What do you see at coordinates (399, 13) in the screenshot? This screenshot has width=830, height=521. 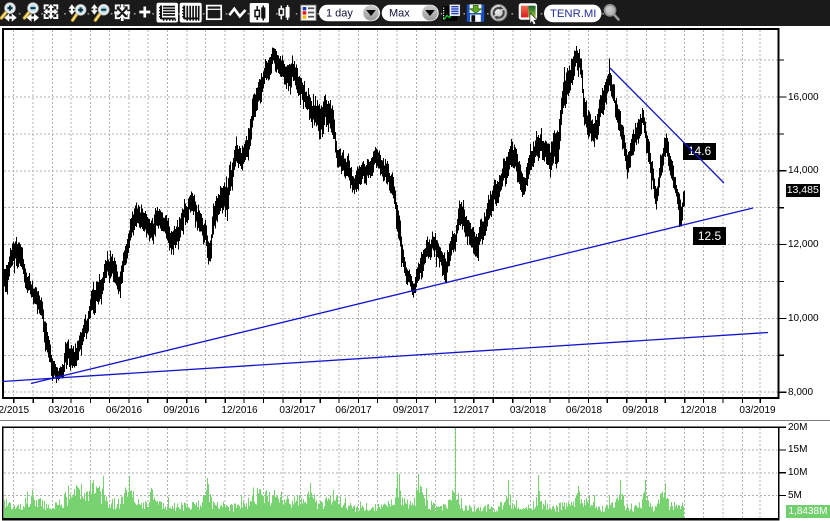 I see `svg-text: Max` at bounding box center [399, 13].